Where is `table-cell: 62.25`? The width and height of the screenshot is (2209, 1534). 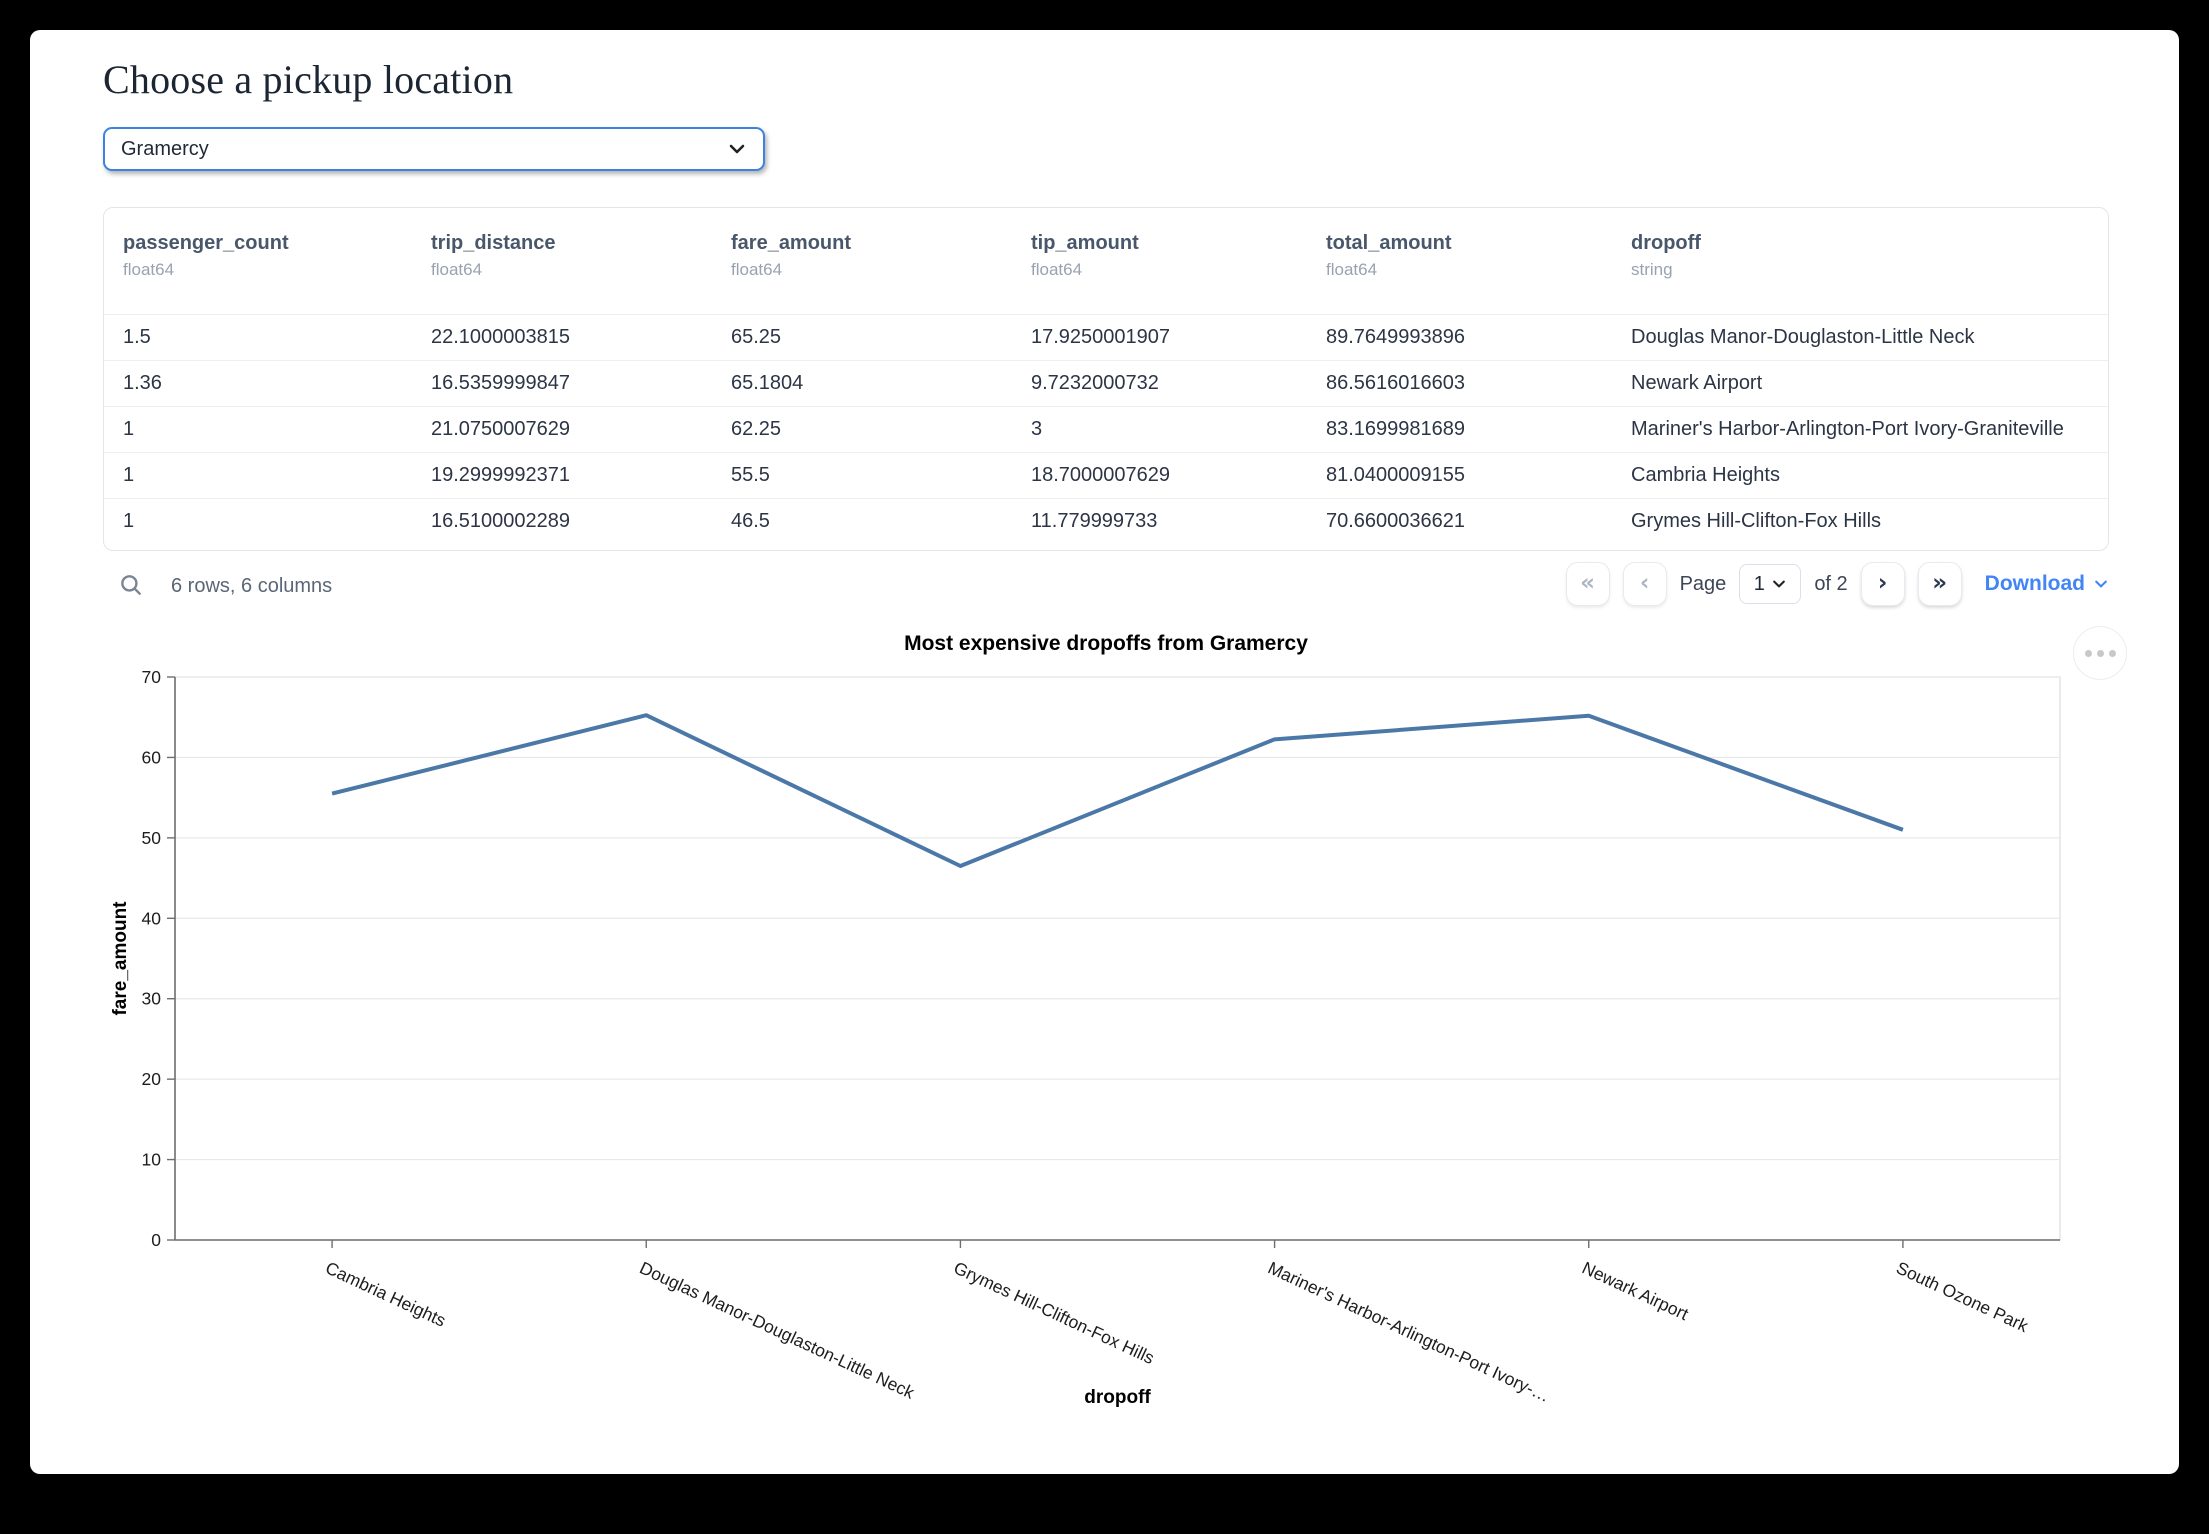
table-cell: 62.25 is located at coordinates (756, 429).